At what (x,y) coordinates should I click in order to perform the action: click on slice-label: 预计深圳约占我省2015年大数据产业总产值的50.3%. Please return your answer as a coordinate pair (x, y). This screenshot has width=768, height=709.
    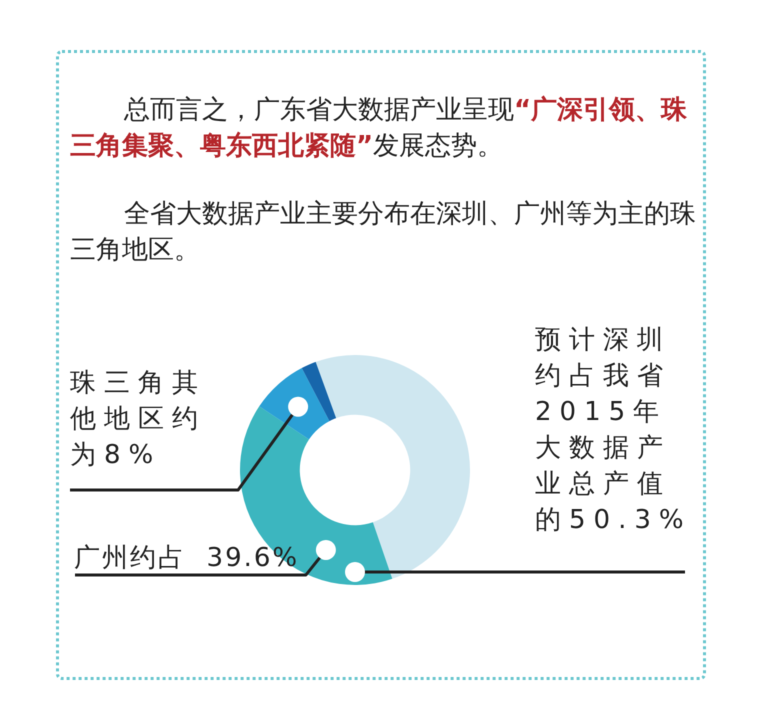
    Looking at the image, I should click on (614, 430).